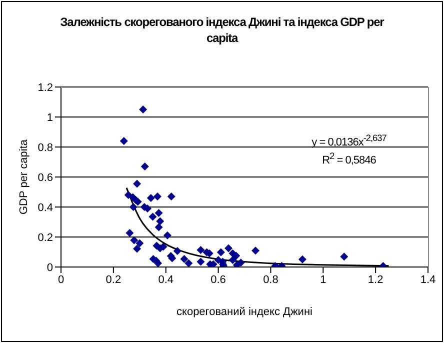  Describe the element at coordinates (222, 30) in the screenshot. I see `chart-title: Залежність скорегованого індекса Джині та індекса GDP per capita` at that location.